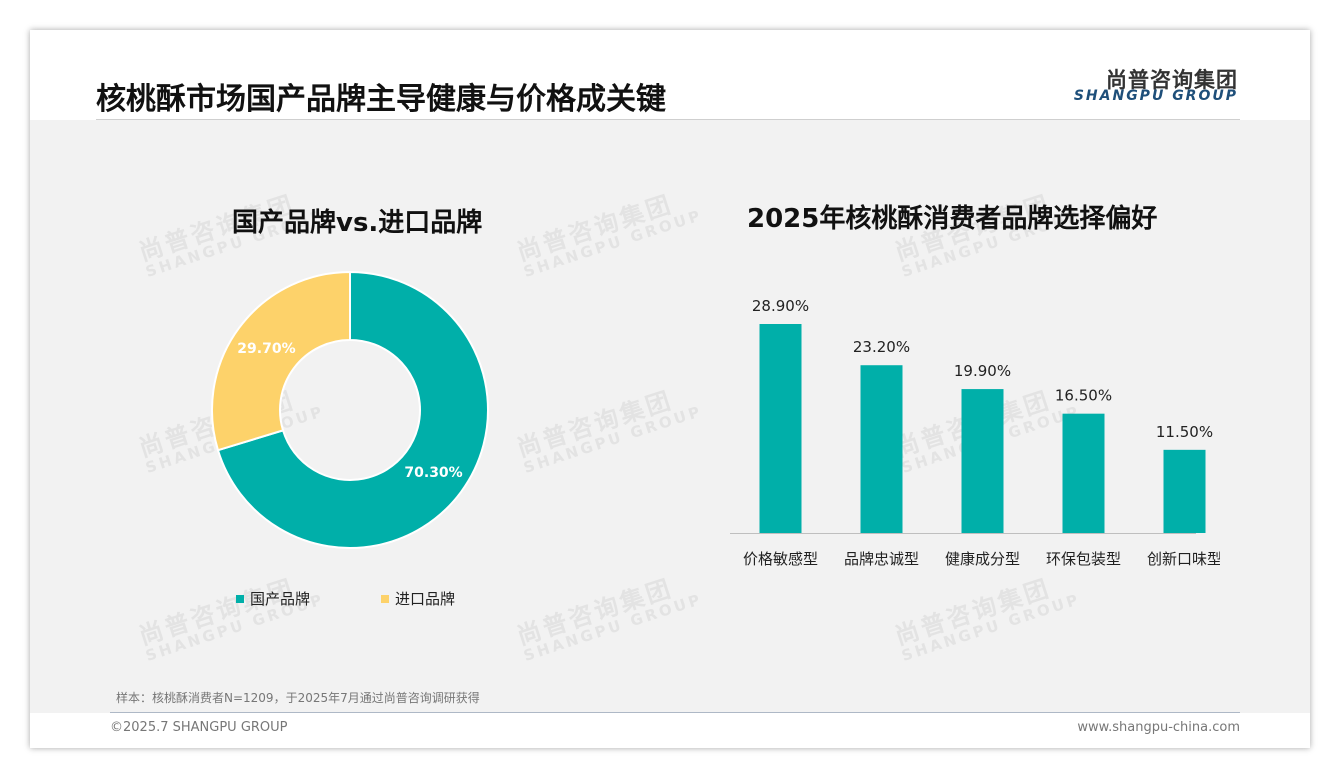 The image size is (1340, 780). Describe the element at coordinates (280, 599) in the screenshot. I see `legend-label: 国产品牌` at that location.